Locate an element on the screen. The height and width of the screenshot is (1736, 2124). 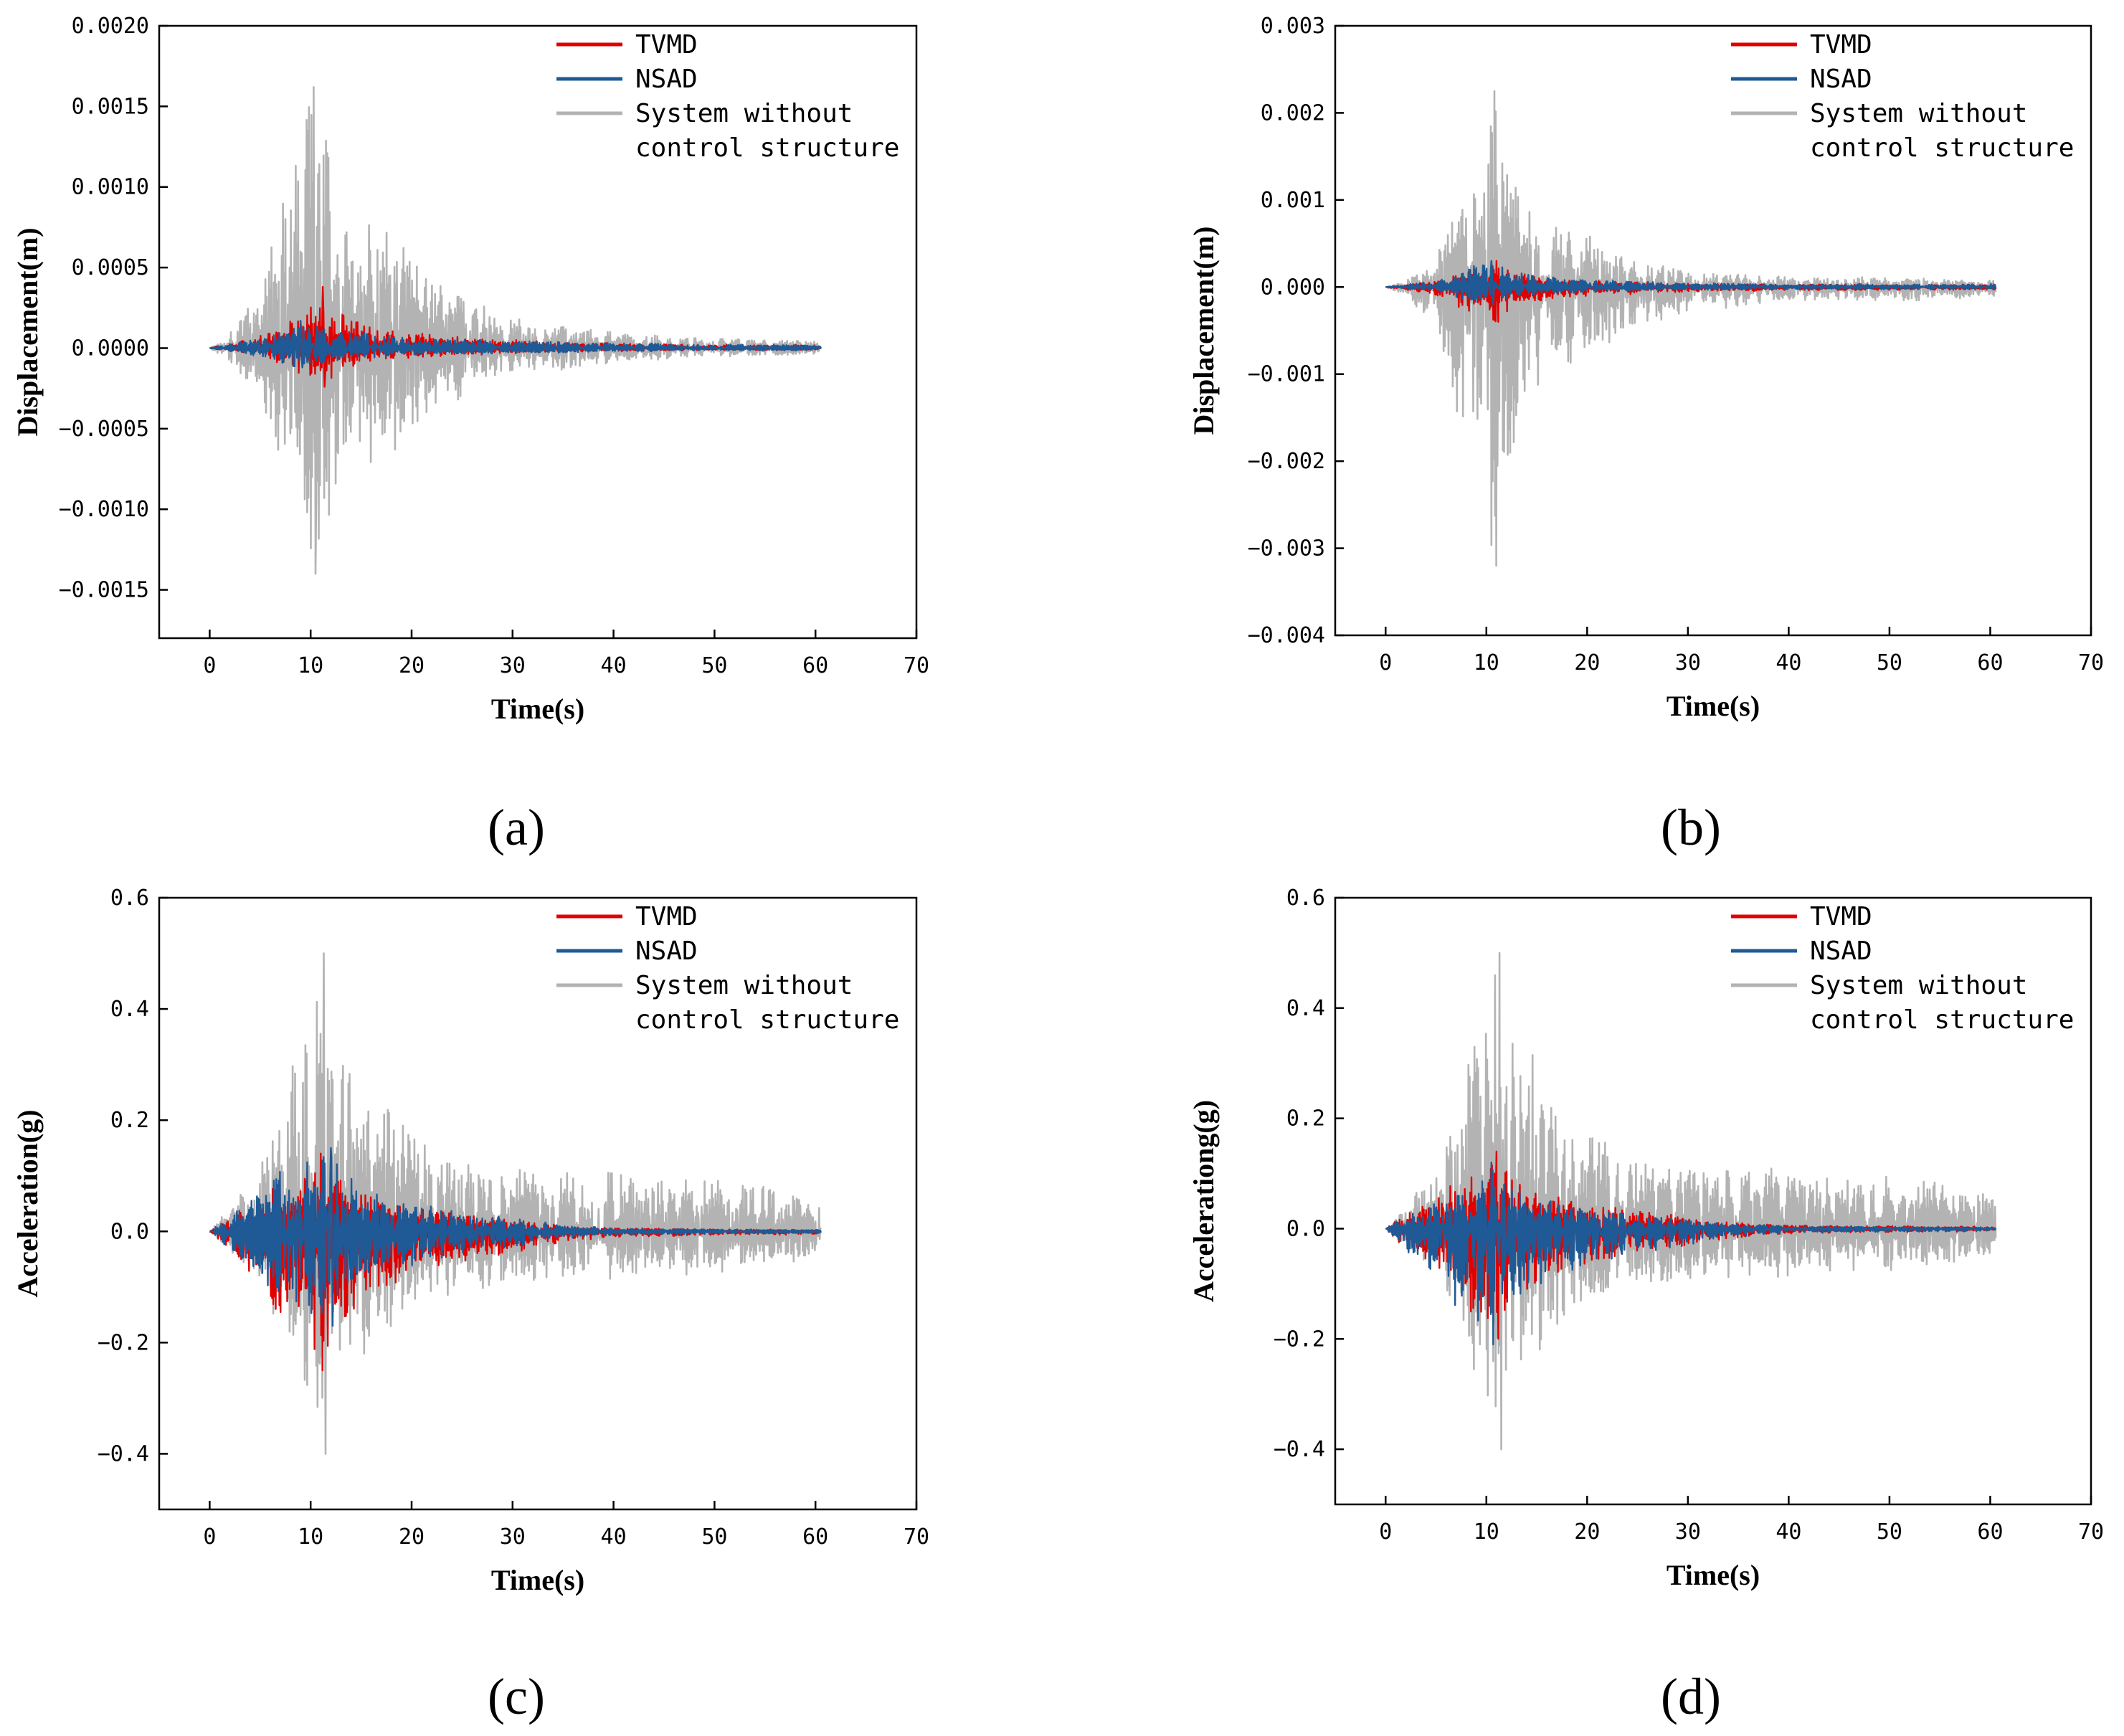
y-tick-label: −0.0005 is located at coordinates (104, 429).